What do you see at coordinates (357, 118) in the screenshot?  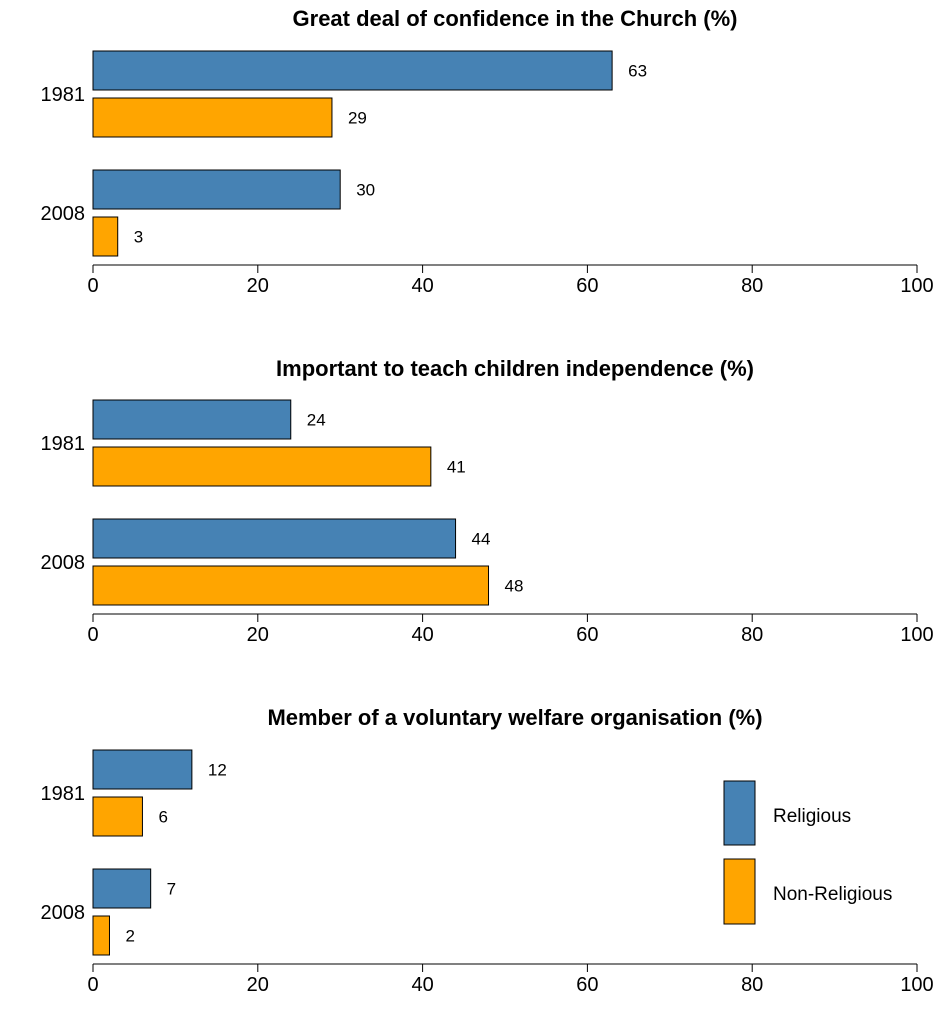 I see `data-label: 29` at bounding box center [357, 118].